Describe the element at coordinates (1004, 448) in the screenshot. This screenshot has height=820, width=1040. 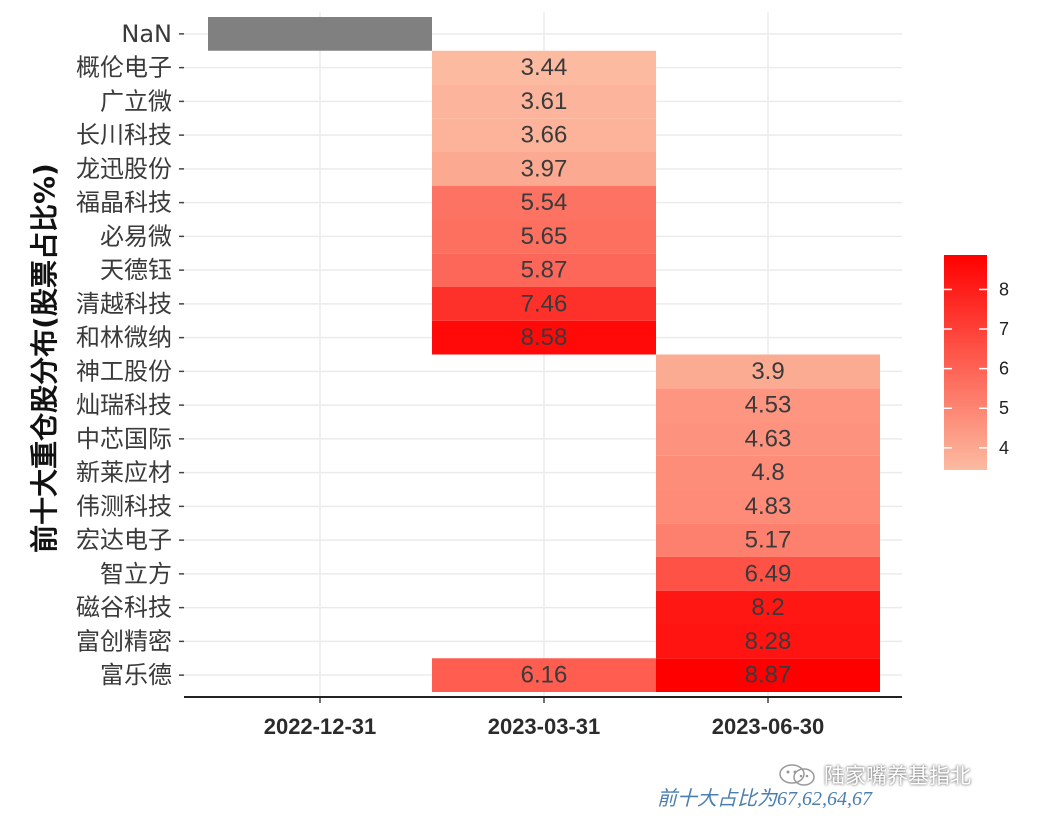
I see `legend-tick-label: 4` at that location.